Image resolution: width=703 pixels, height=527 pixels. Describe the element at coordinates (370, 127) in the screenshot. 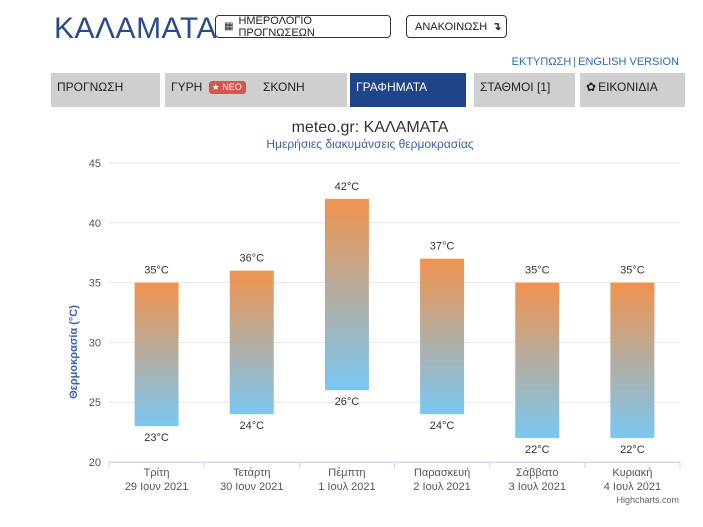

I see `chart-title: meteo.gr: ΚΑΛΑΜΑΤΑ` at that location.